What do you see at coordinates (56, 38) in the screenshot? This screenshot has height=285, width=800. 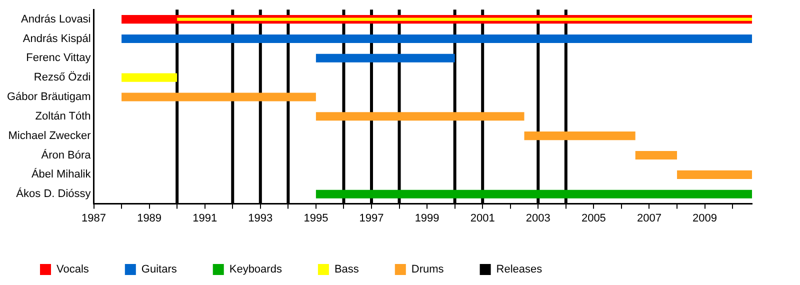 I see `y-tick-label: András Kispál` at bounding box center [56, 38].